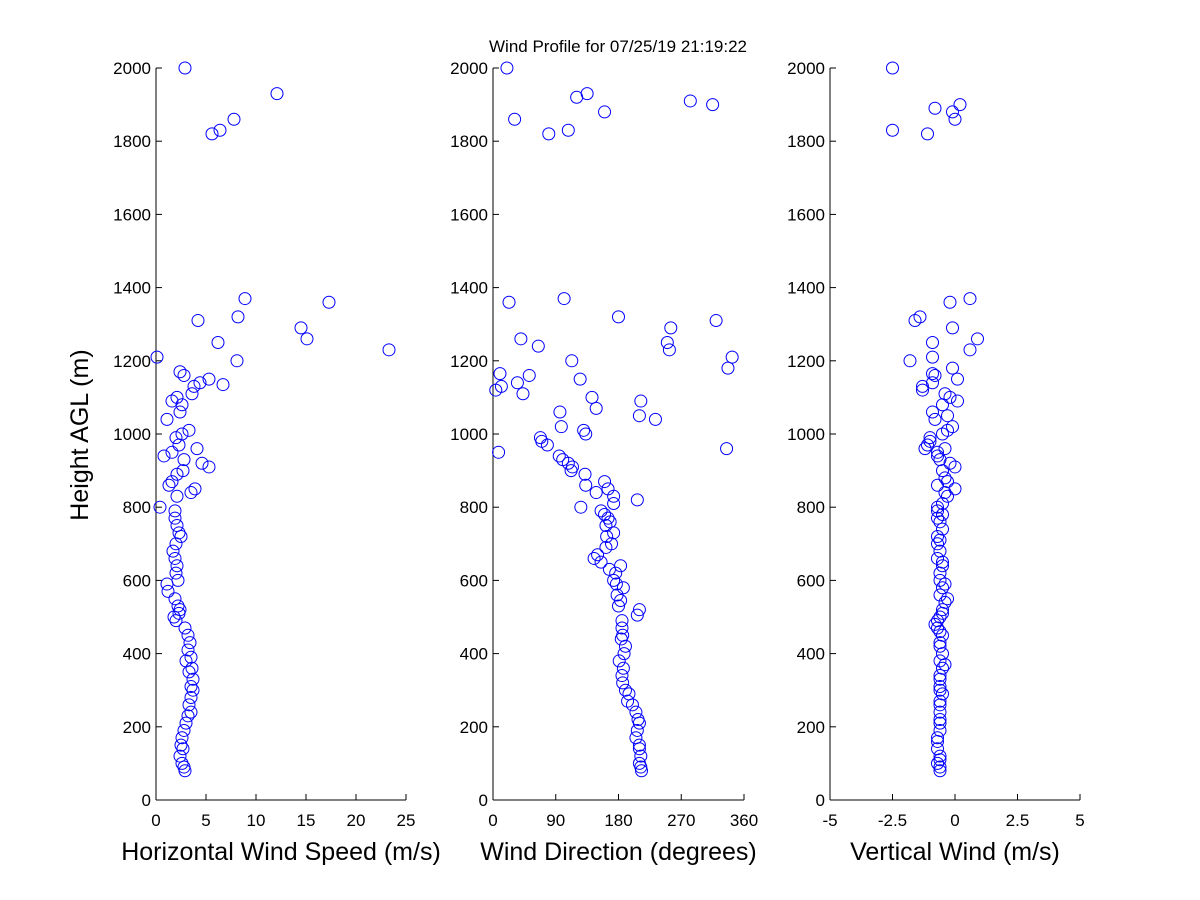 The image size is (1200, 900). Describe the element at coordinates (356, 820) in the screenshot. I see `x-tick-label: 20` at that location.